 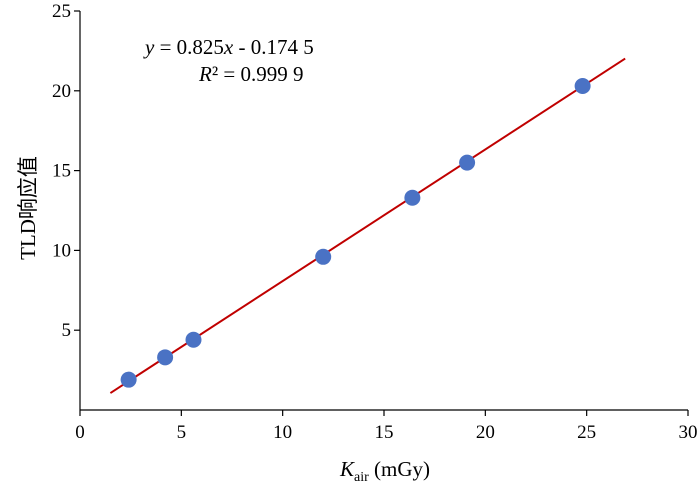 I want to click on y-tick-label: 10, so click(x=61, y=250).